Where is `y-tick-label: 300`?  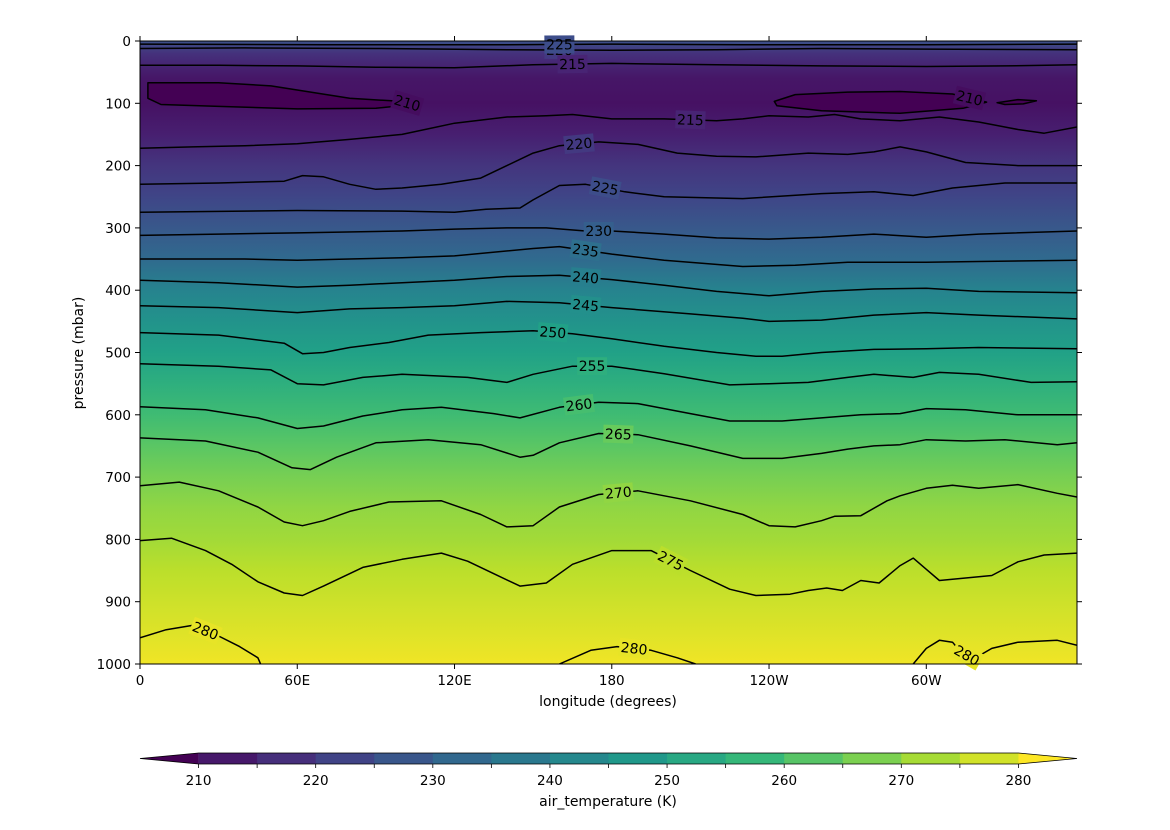
y-tick-label: 300 is located at coordinates (118, 229).